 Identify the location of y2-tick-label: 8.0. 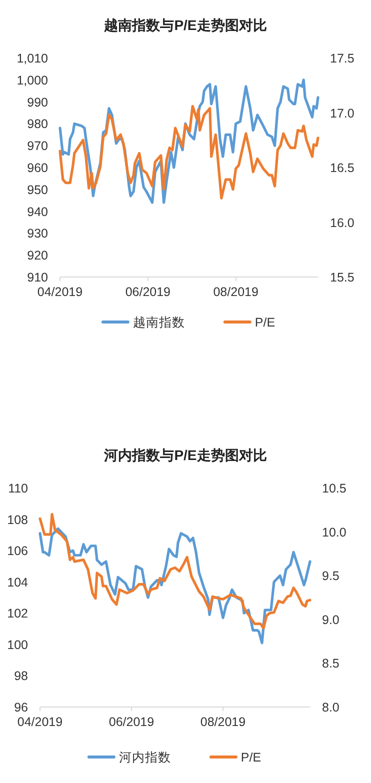
(331, 707).